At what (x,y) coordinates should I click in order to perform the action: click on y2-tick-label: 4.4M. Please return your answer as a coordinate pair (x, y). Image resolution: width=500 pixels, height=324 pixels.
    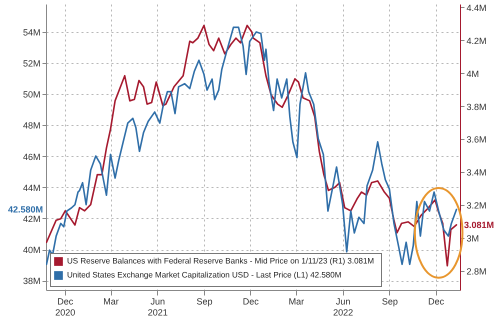
    Looking at the image, I should click on (476, 7).